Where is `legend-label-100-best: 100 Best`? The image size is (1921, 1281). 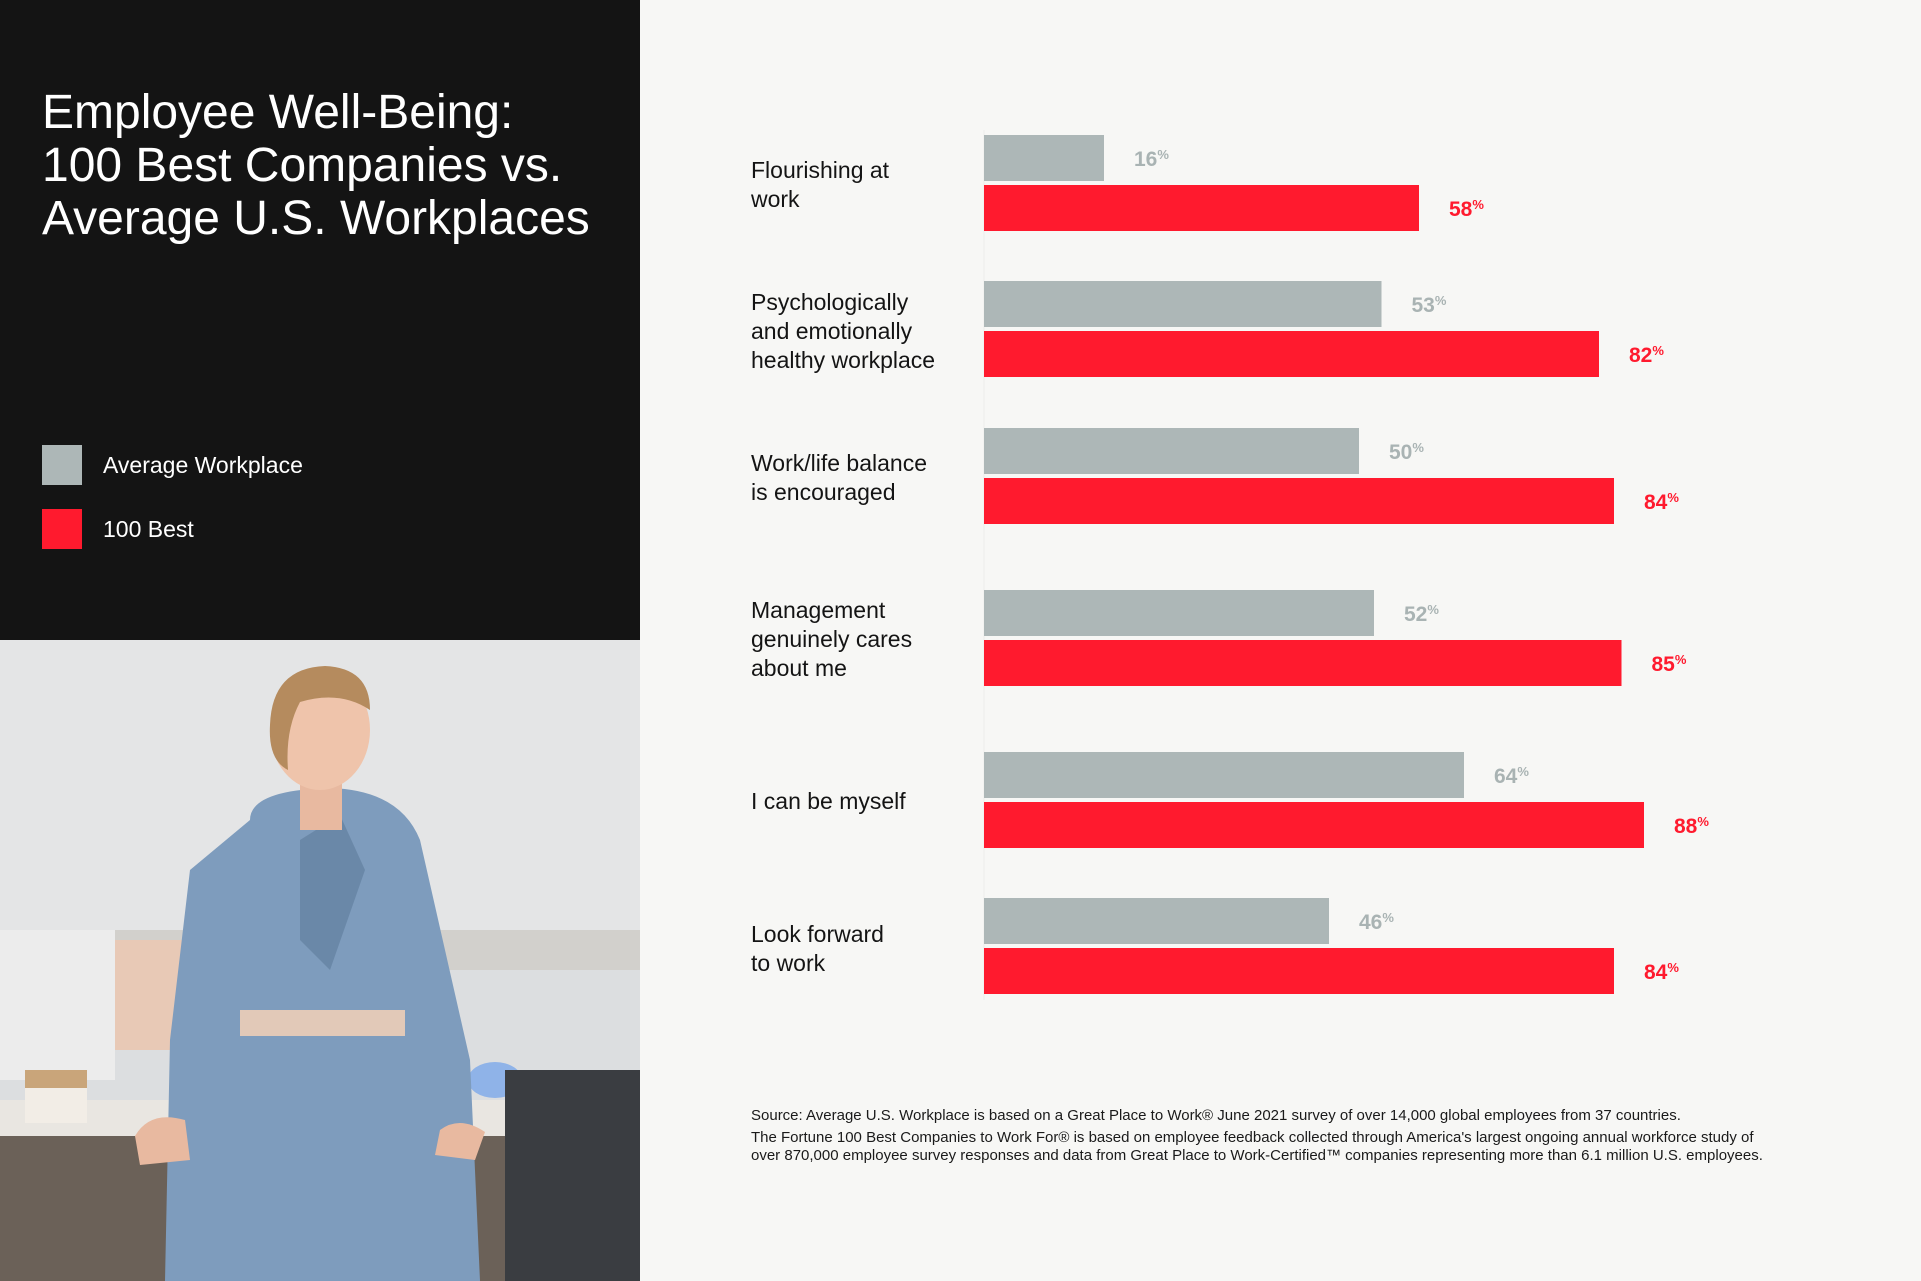
legend-label-100-best: 100 Best is located at coordinates (148, 528).